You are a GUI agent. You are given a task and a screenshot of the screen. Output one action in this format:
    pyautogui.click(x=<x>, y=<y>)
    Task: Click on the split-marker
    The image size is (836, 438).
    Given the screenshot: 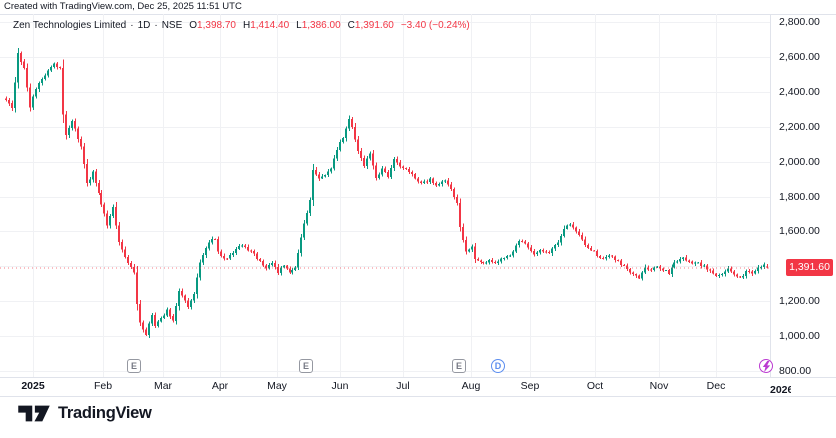 What is the action you would take?
    pyautogui.click(x=766, y=366)
    